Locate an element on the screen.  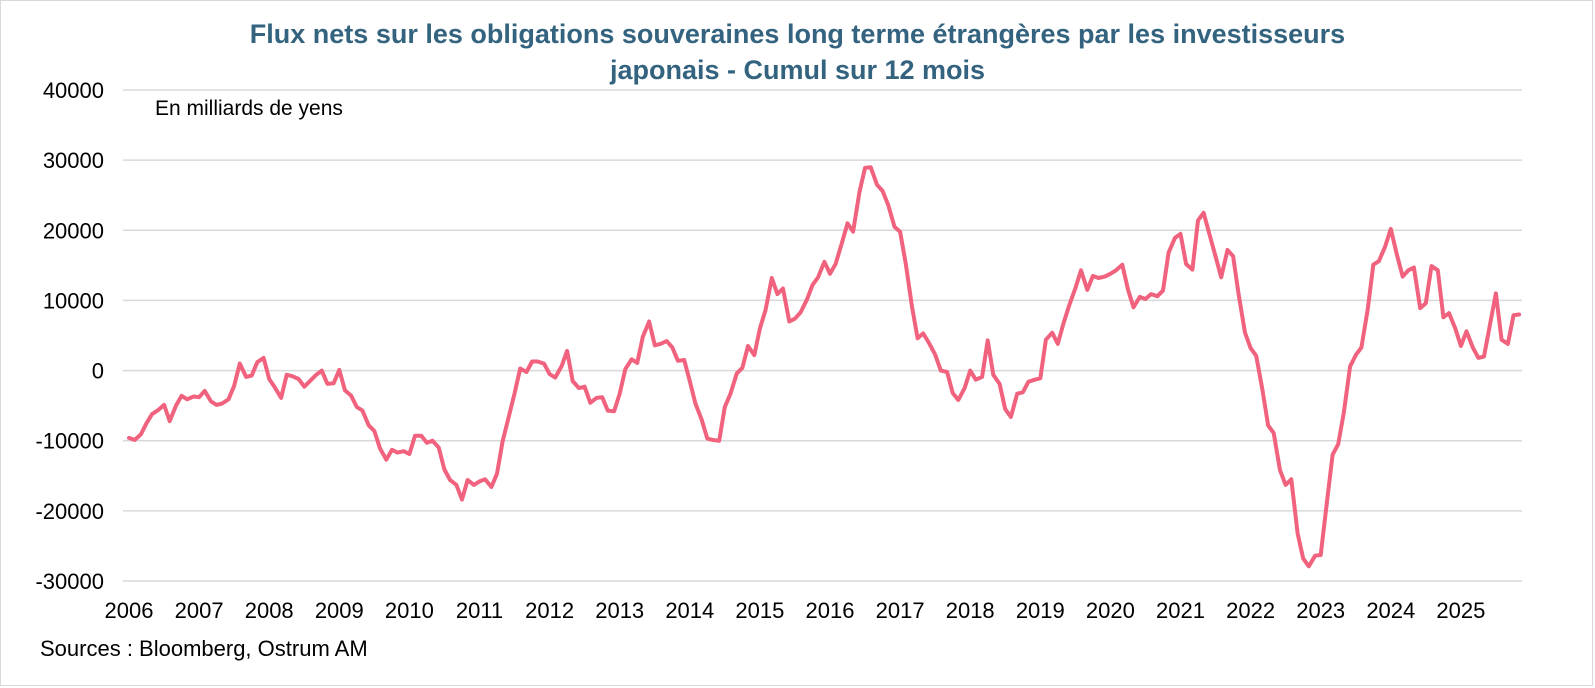
chart-title-line-2: japonais - Cumul sur 12 mois is located at coordinates (797, 70).